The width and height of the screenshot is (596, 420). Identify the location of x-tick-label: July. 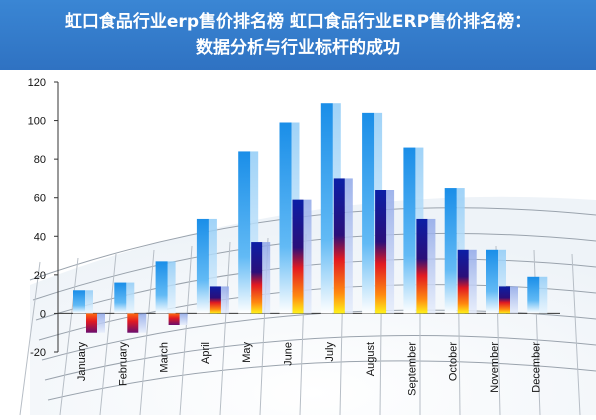
(330, 352).